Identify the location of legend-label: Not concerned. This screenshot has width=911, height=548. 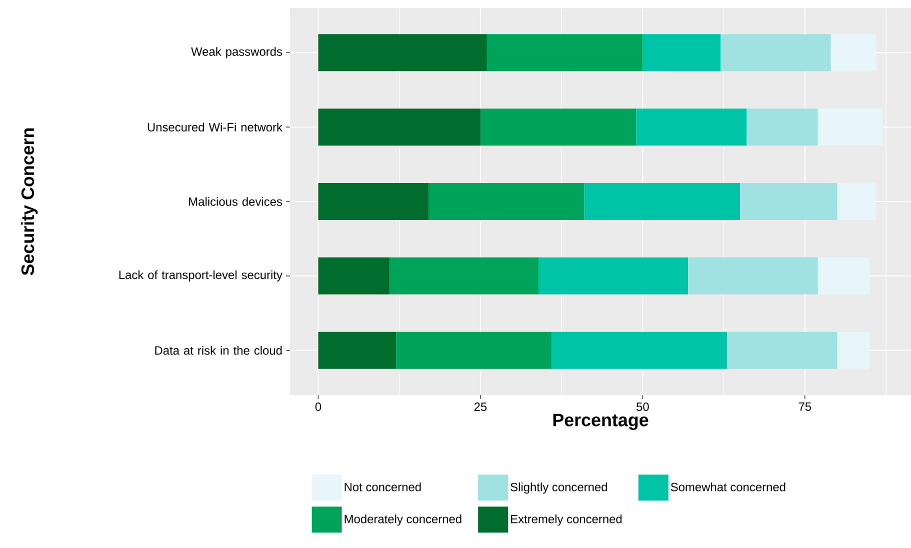
(382, 487).